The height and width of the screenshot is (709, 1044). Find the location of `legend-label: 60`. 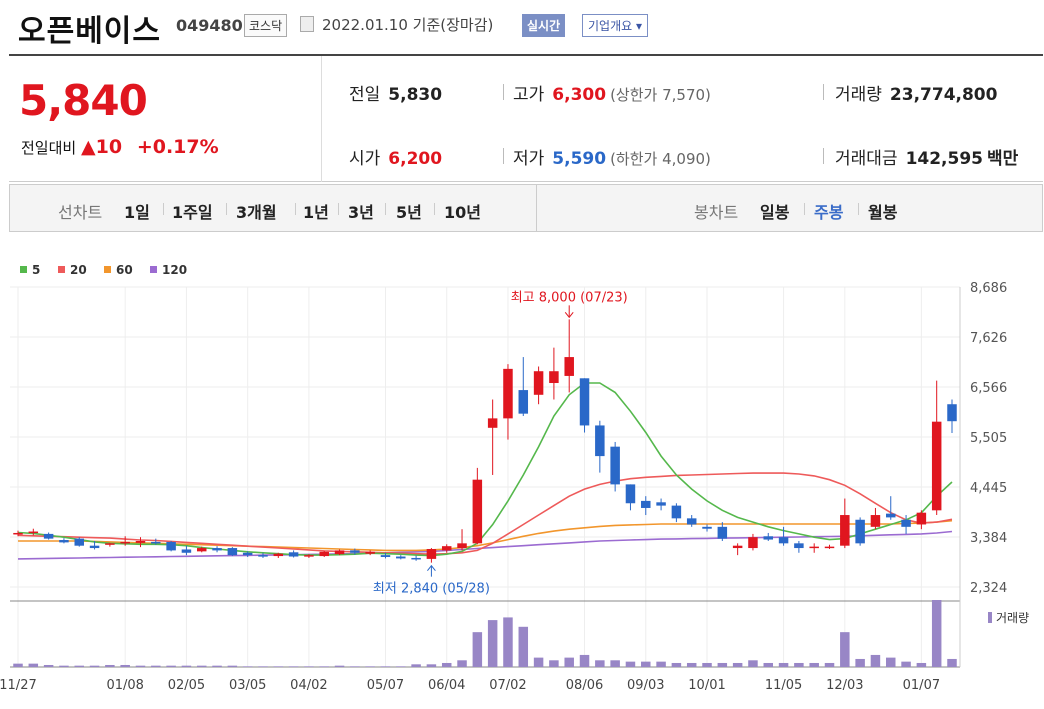

legend-label: 60 is located at coordinates (124, 270).